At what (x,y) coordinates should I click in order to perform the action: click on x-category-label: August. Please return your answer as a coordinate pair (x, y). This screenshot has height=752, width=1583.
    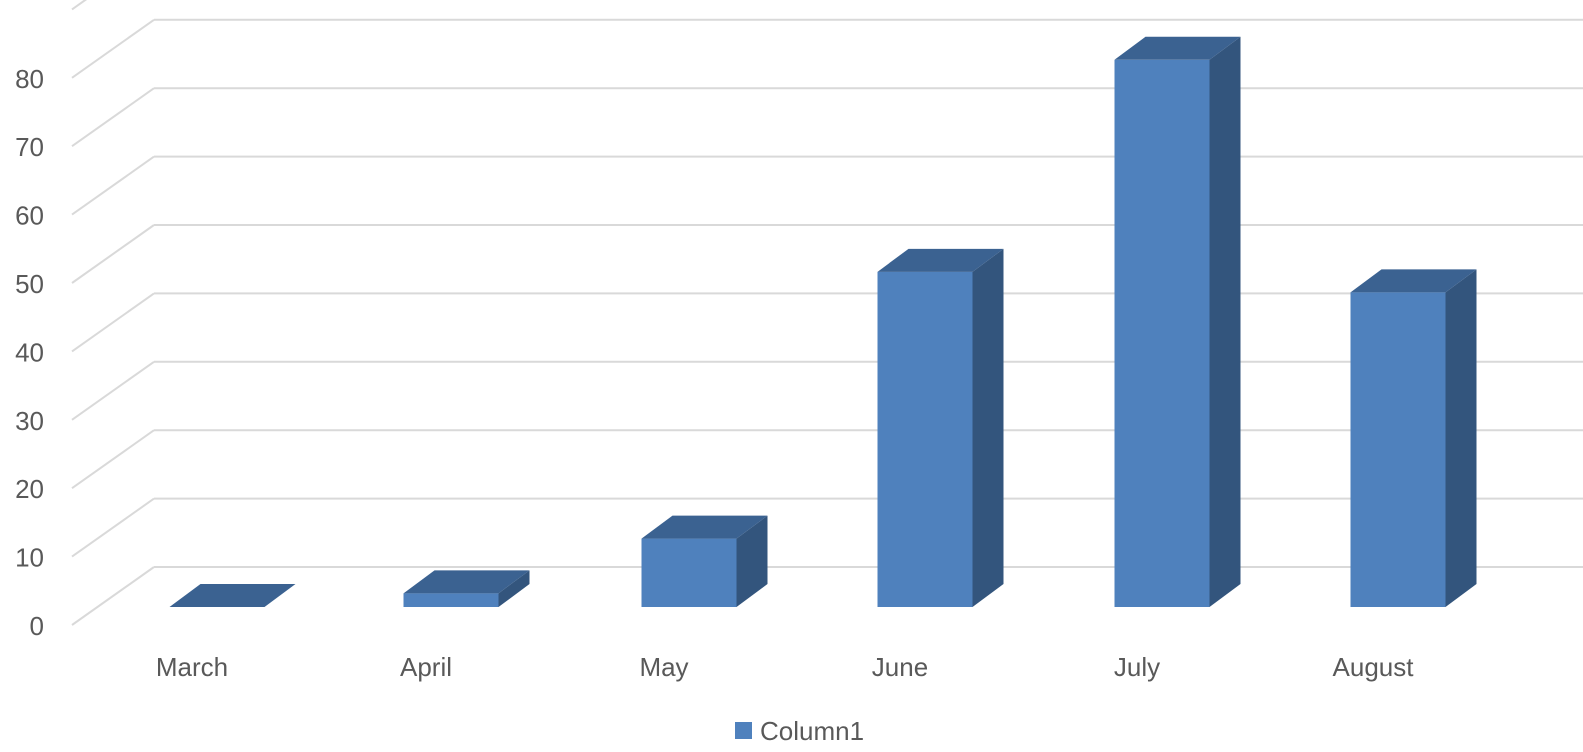
    Looking at the image, I should click on (1374, 667).